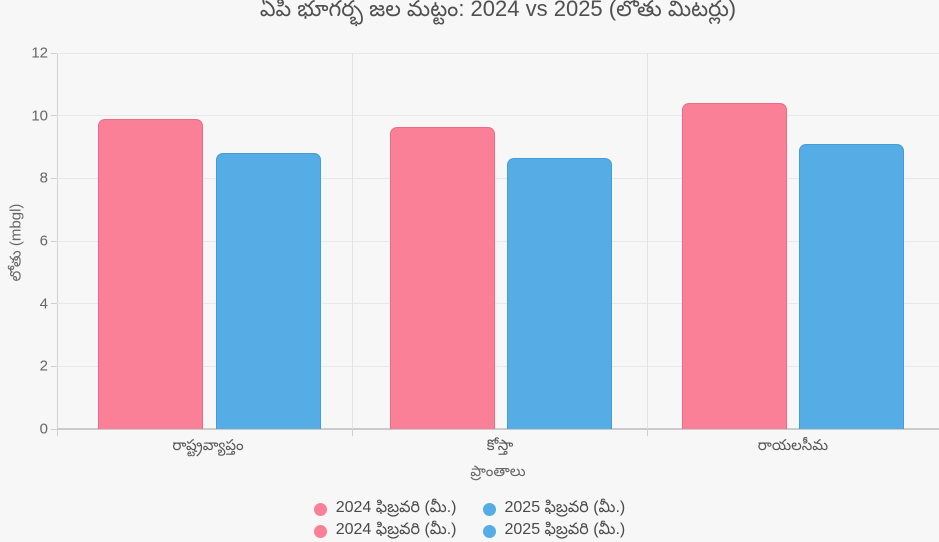  I want to click on bar-రాష్ట్రవ్యాప్తం-2025, so click(268, 291).